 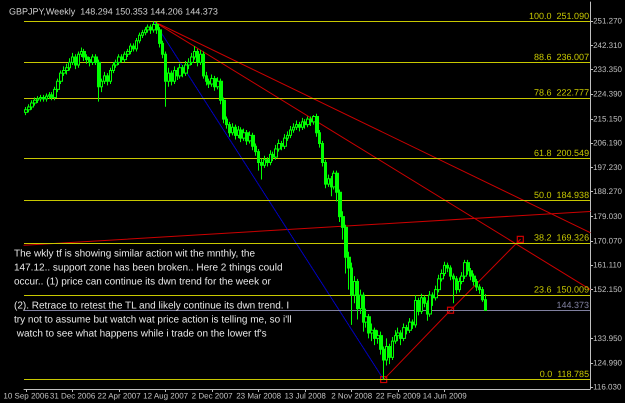 What do you see at coordinates (113, 11) in the screenshot?
I see `text: GBPJPY,Weekly 148.294 150.353 144.206 144.373` at bounding box center [113, 11].